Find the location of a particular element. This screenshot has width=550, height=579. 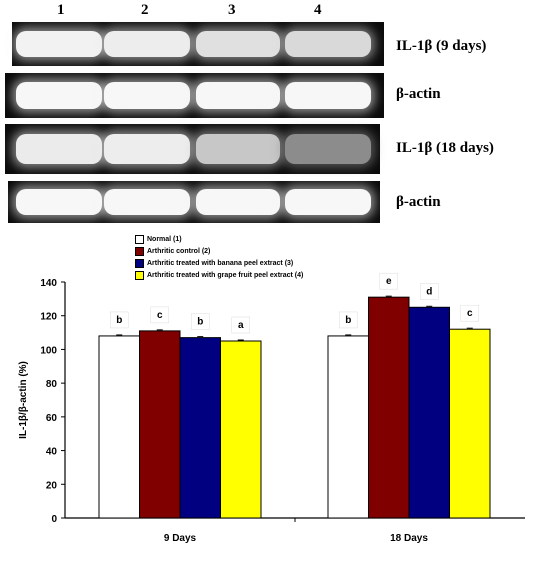

lane-number-3: 3 is located at coordinates (232, 10).